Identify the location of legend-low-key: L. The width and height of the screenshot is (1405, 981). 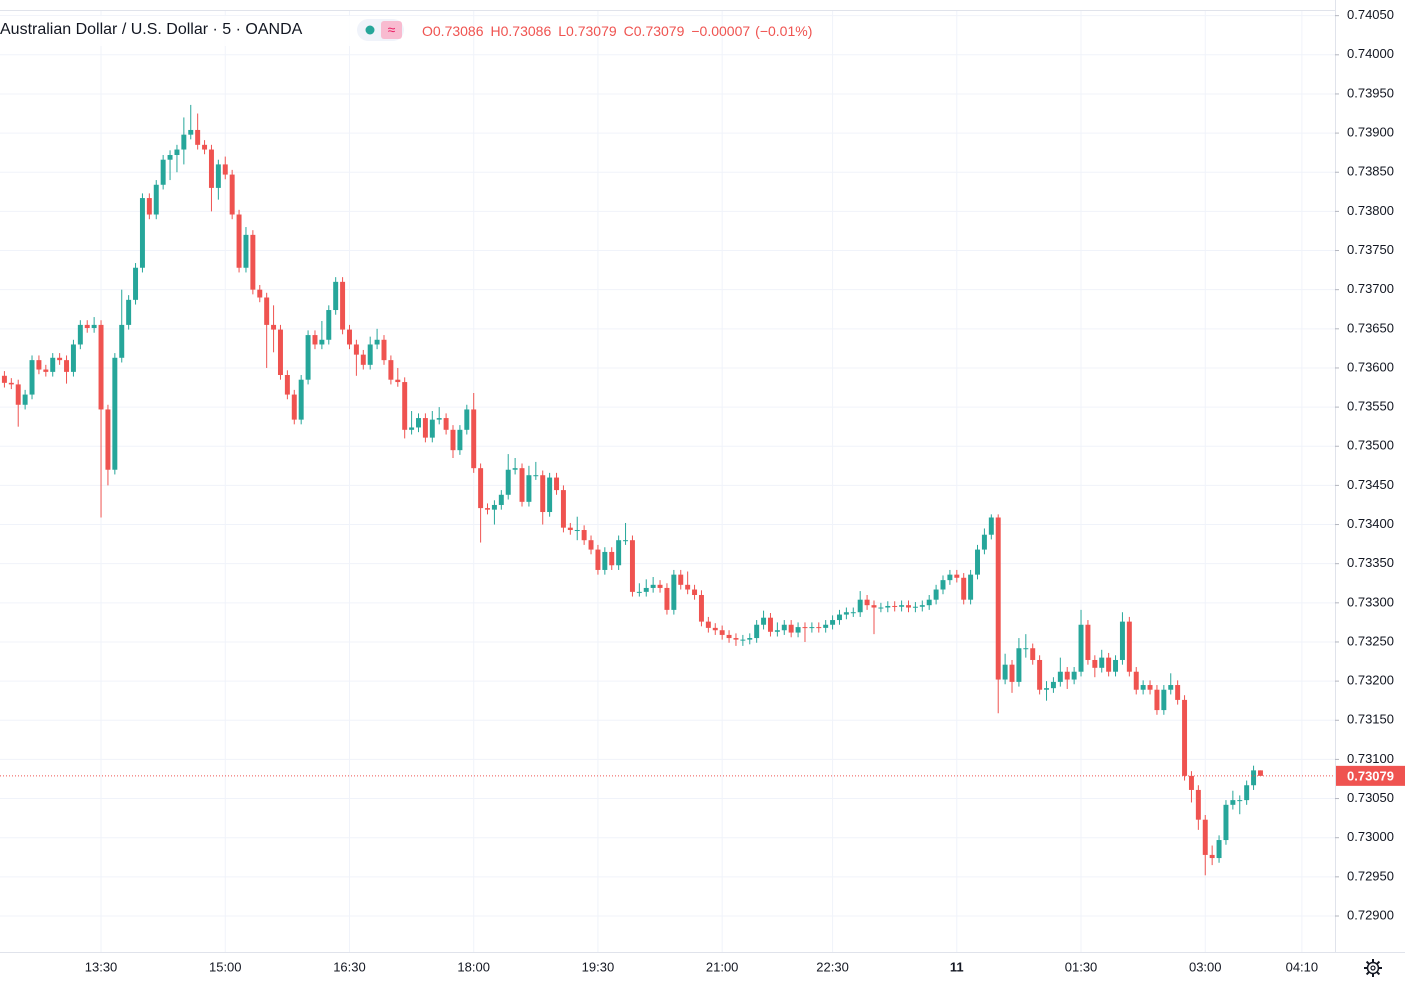
(562, 31).